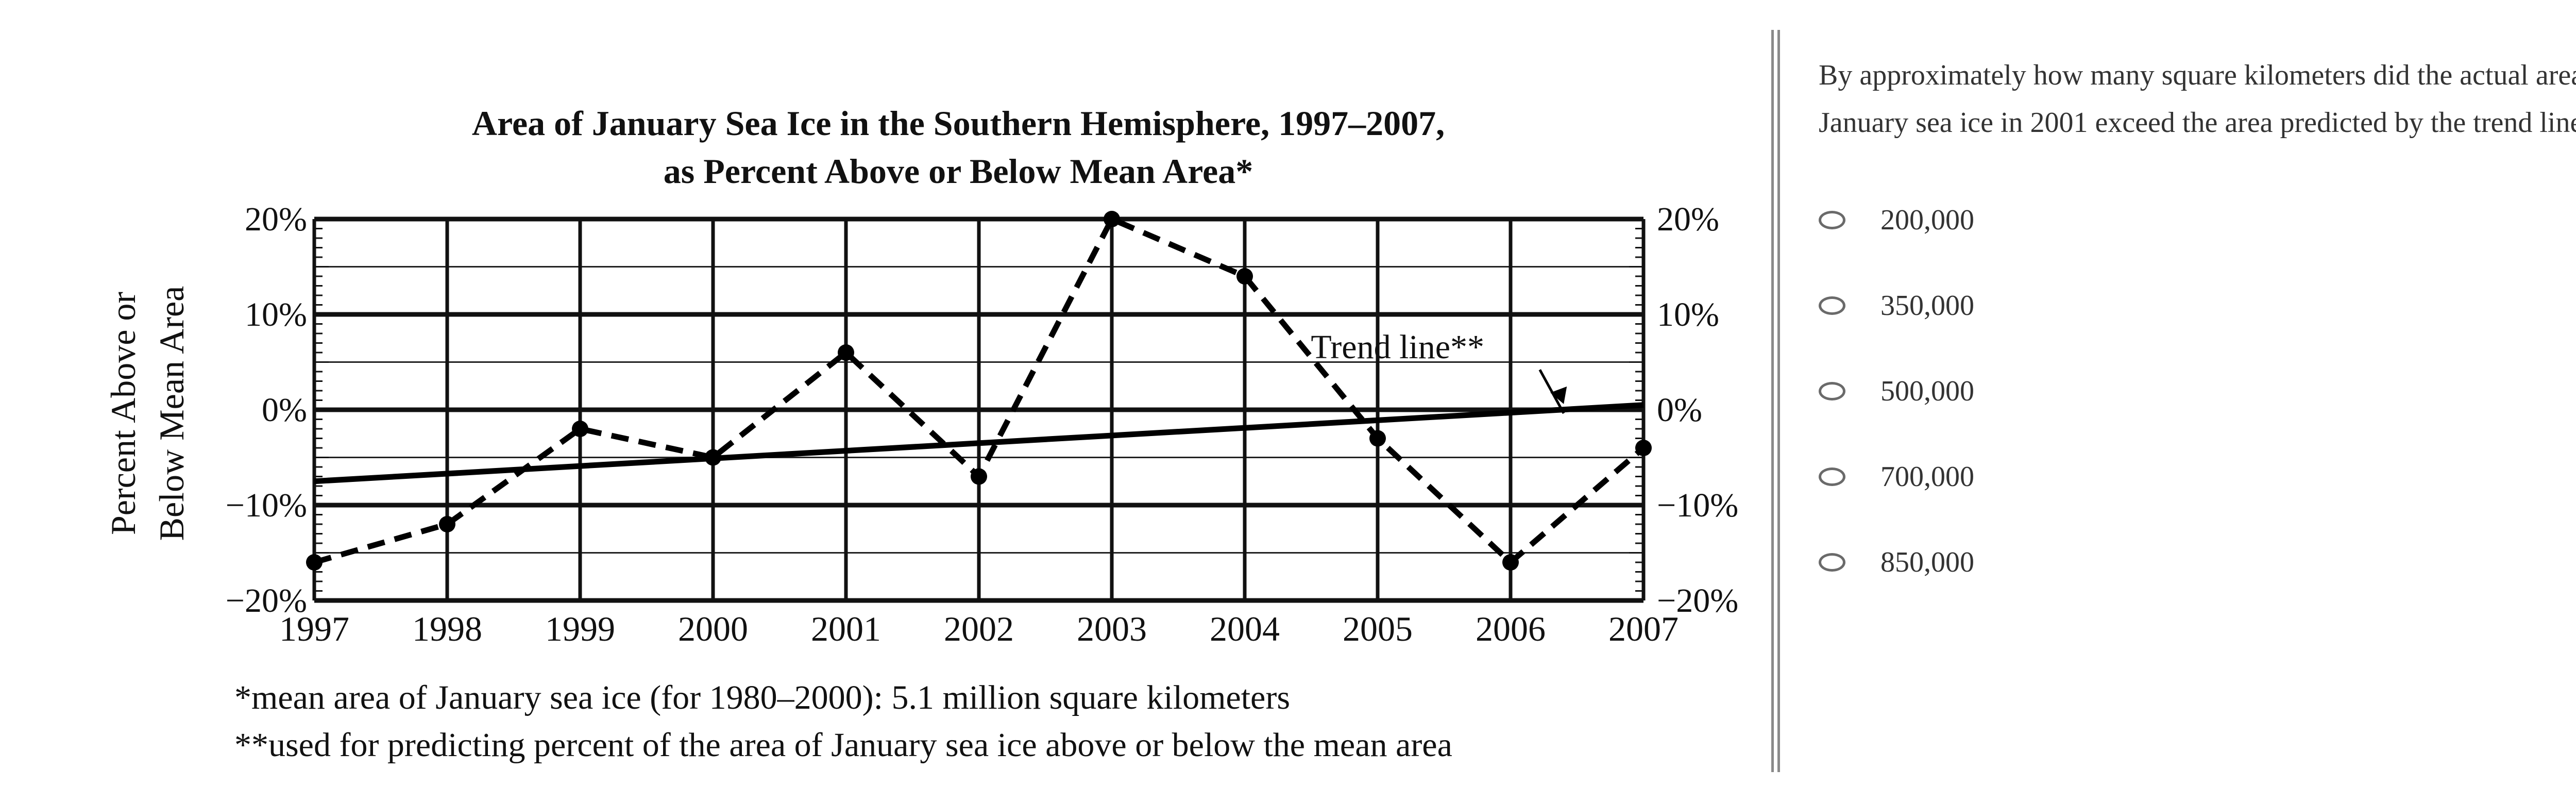  I want to click on x-tick-label: 2005, so click(1378, 628).